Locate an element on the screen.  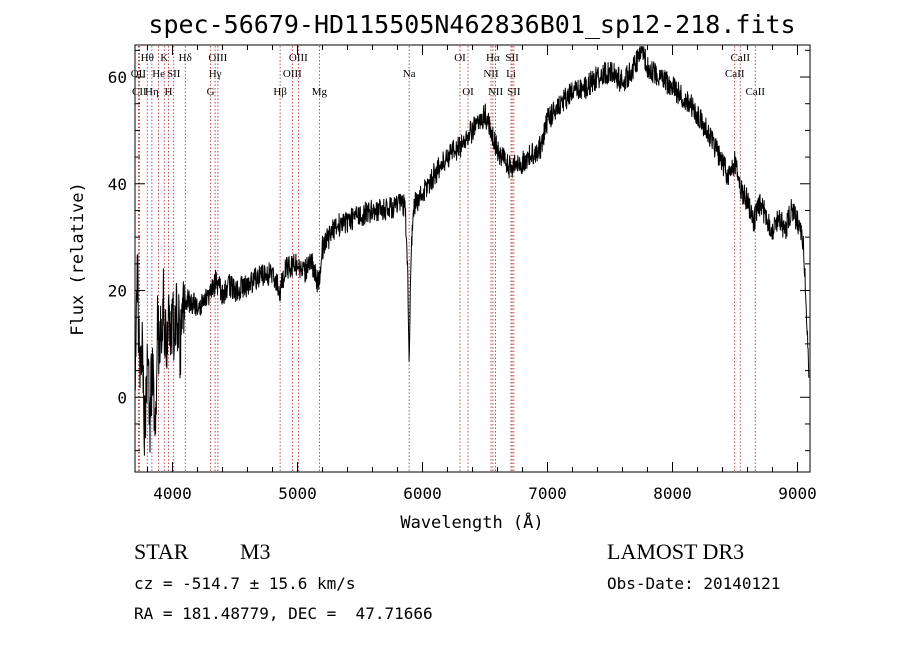
spectral-line-label: Li is located at coordinates (511, 74).